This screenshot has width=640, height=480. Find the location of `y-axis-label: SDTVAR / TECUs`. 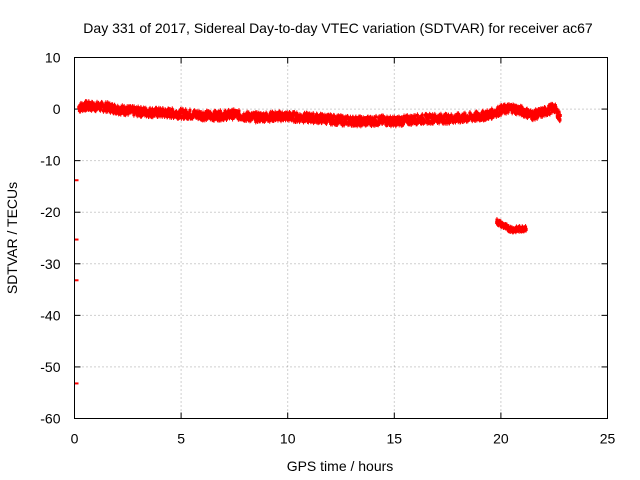

y-axis-label: SDTVAR / TECUs is located at coordinates (12, 238).